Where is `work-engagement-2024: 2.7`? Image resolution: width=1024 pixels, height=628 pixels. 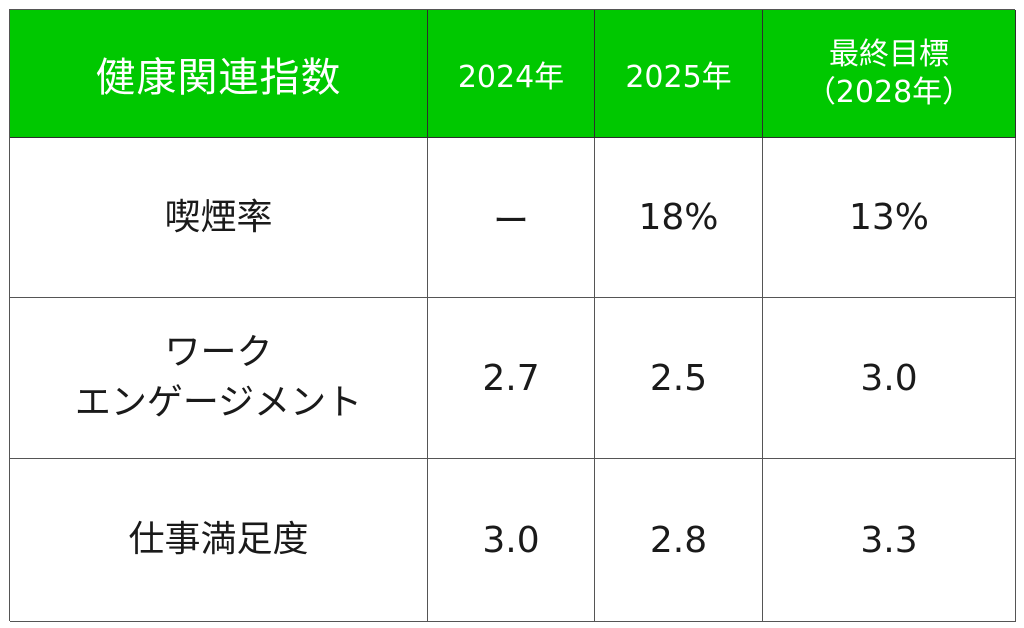
work-engagement-2024: 2.7 is located at coordinates (511, 378).